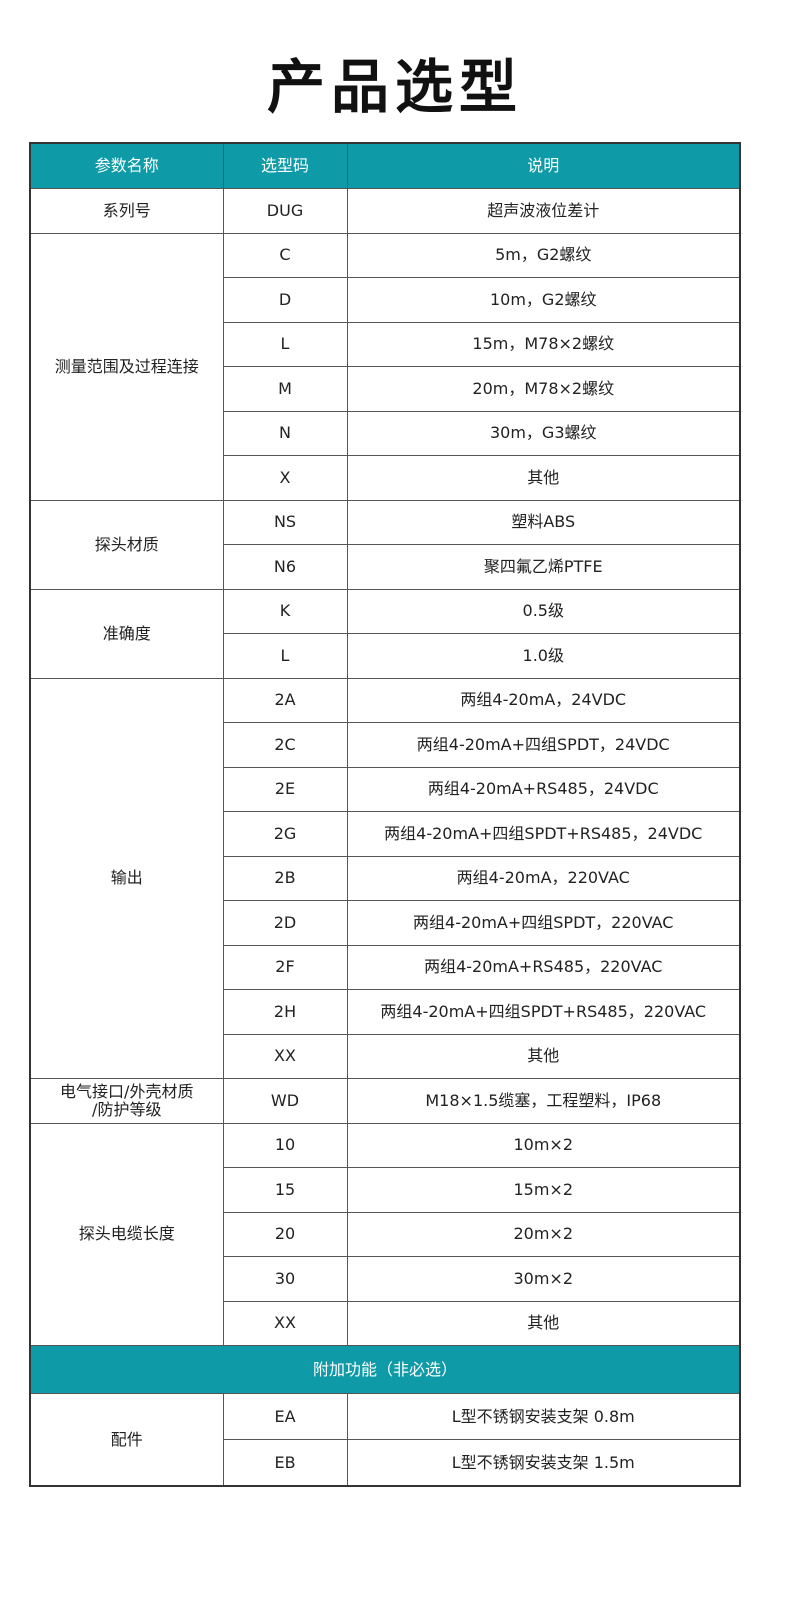 This screenshot has width=790, height=1616. I want to click on code: EB, so click(285, 1463).